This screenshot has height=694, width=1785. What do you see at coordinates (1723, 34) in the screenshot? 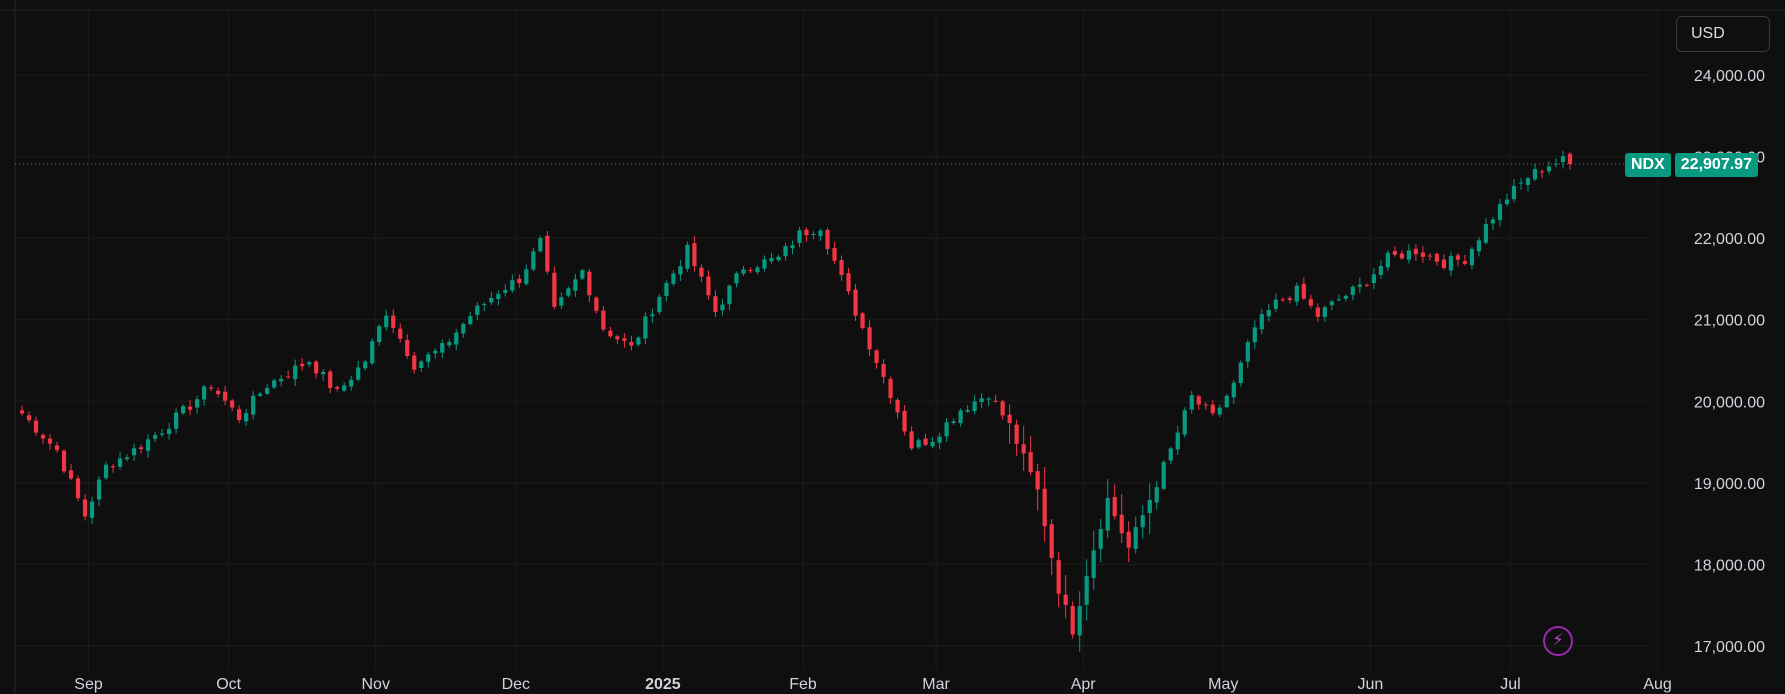
I see `currency-selector-button: USD` at bounding box center [1723, 34].